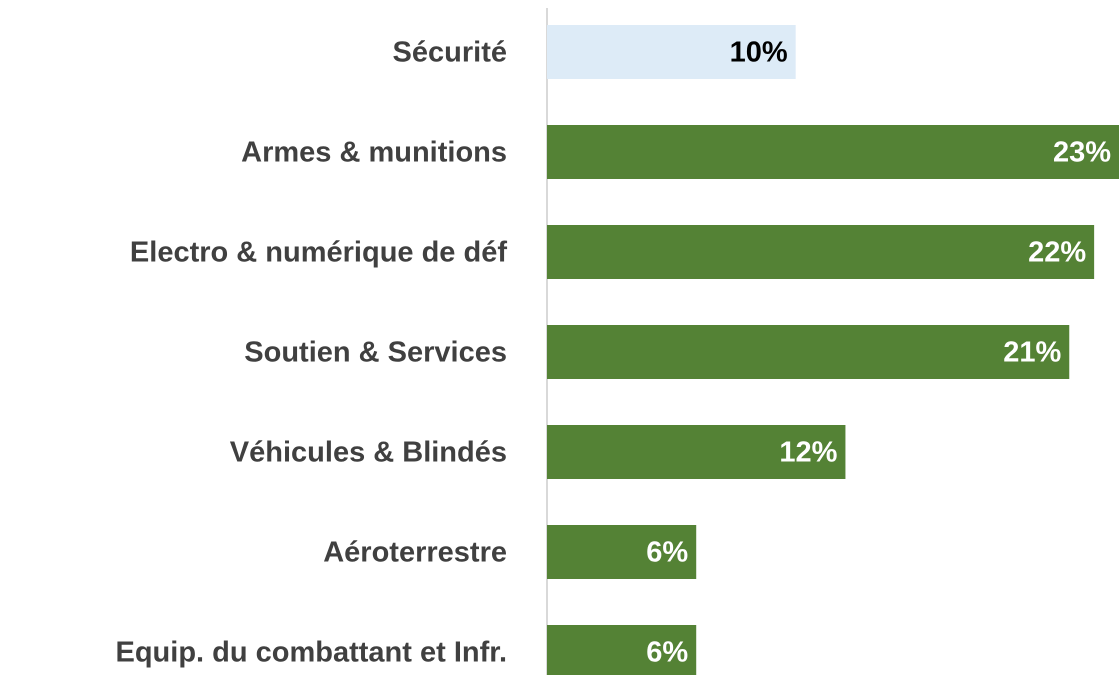 The image size is (1119, 675). Describe the element at coordinates (415, 553) in the screenshot. I see `category-label: Aéroterrestre` at that location.